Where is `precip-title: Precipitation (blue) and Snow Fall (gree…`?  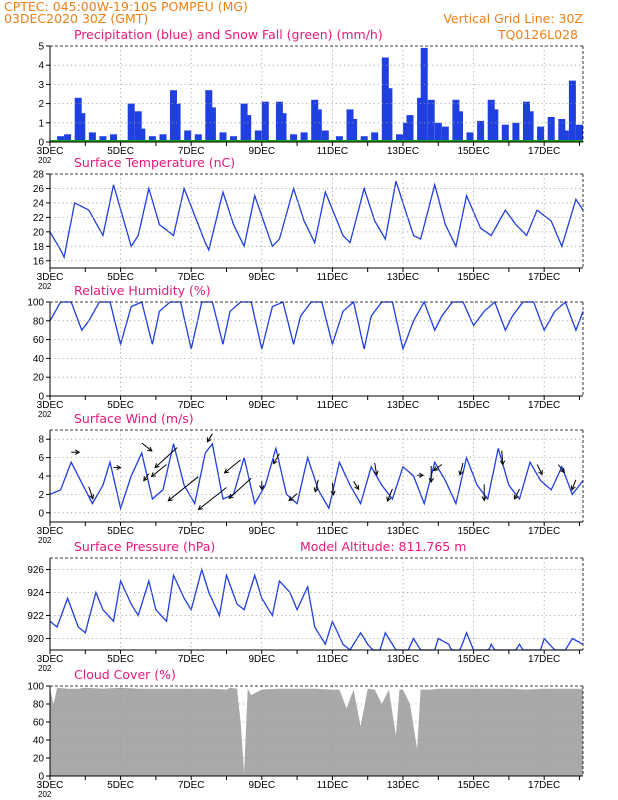
precip-title: Precipitation (blue) and Snow Fall (gree… is located at coordinates (228, 34).